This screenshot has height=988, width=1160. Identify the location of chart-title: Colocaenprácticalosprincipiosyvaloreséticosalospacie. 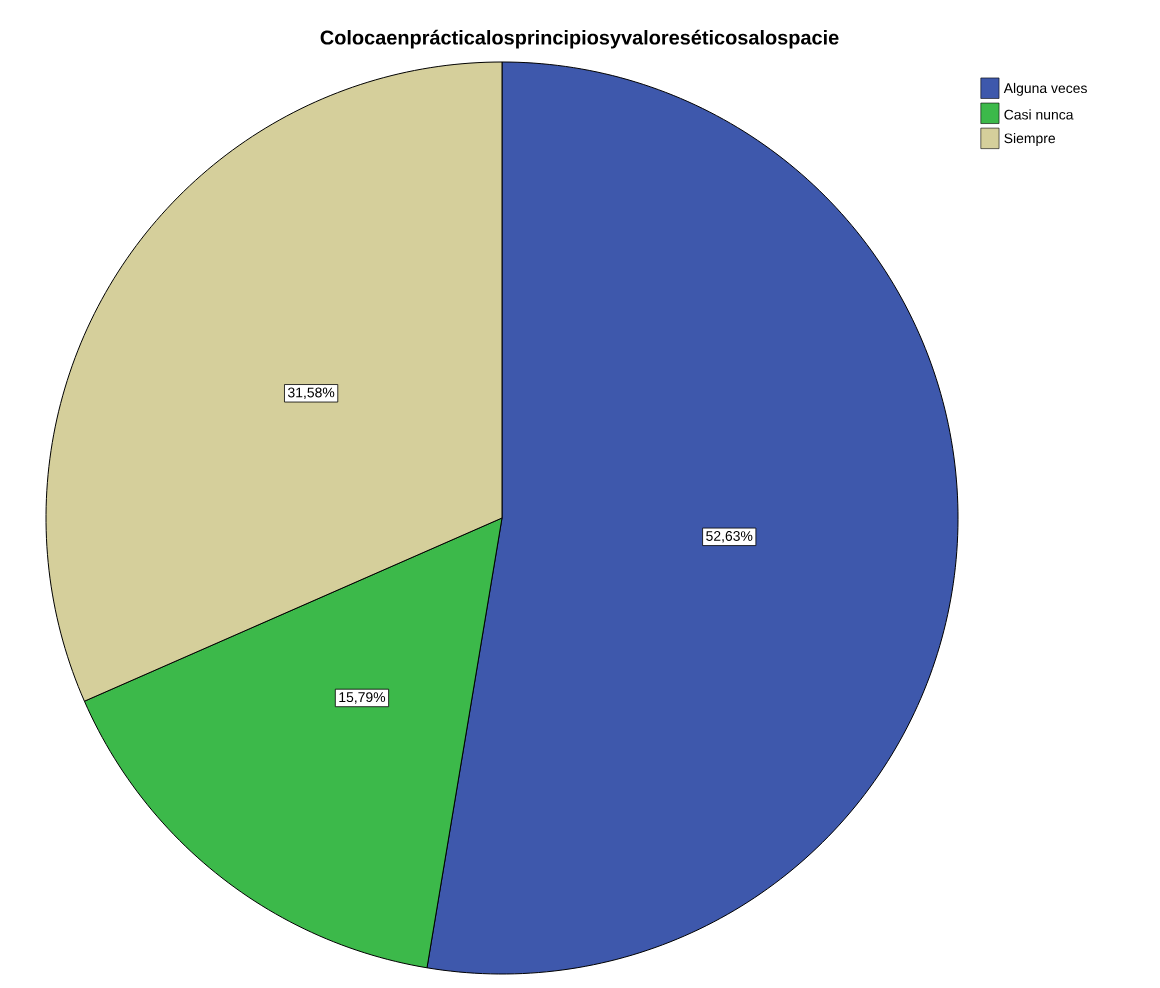
(579, 39).